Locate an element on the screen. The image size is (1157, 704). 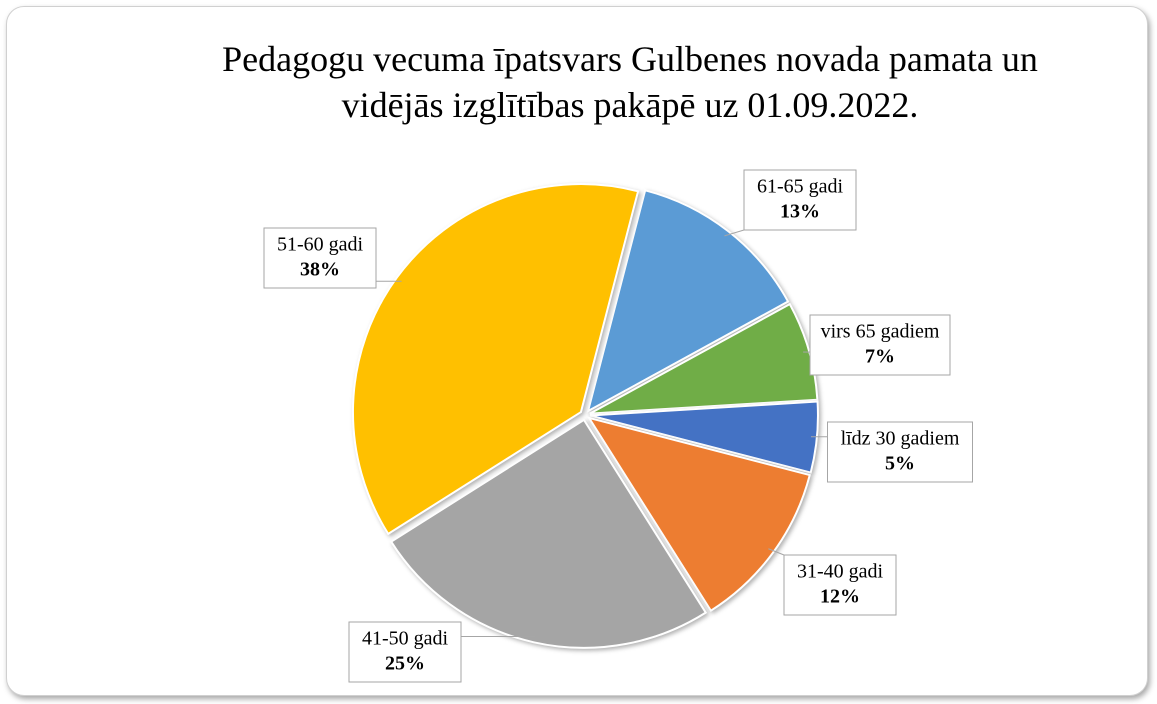
slice-label: 31-40 gadi is located at coordinates (840, 572).